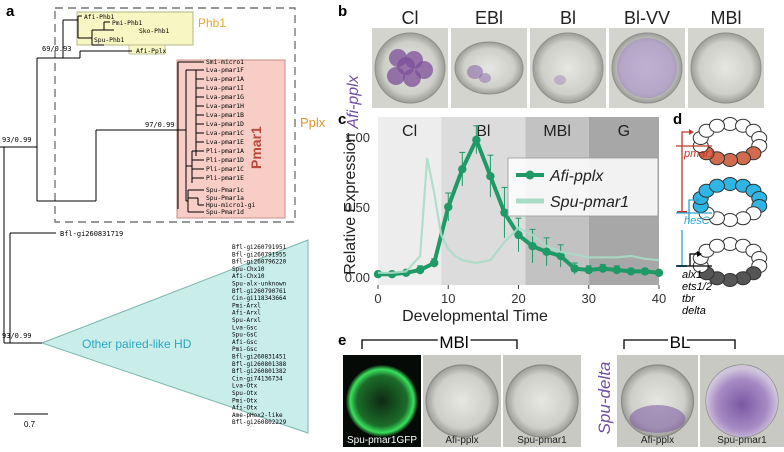 The image size is (784, 452). What do you see at coordinates (245, 342) in the screenshot?
I see `taxon-label: Afi-Gsc` at bounding box center [245, 342].